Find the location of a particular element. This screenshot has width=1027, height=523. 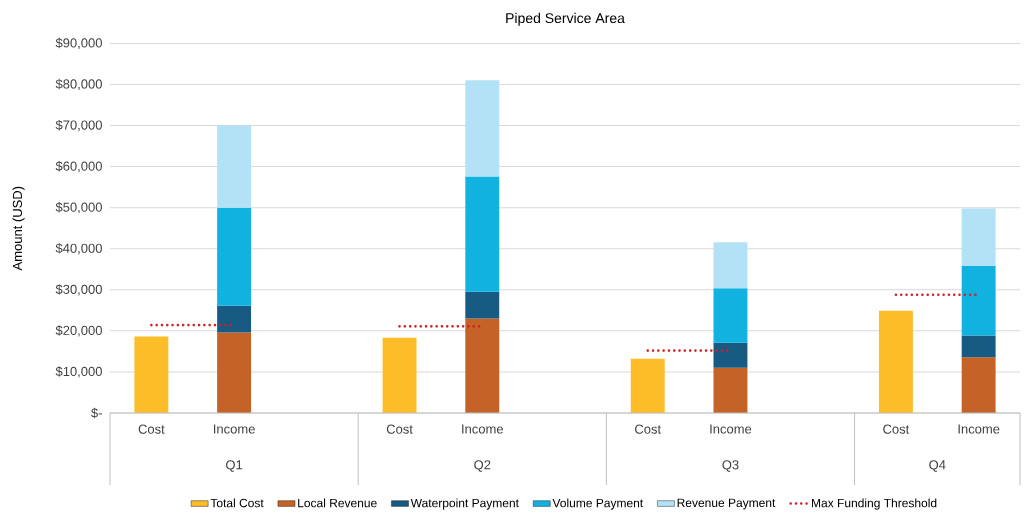

text: Q2 is located at coordinates (482, 466).